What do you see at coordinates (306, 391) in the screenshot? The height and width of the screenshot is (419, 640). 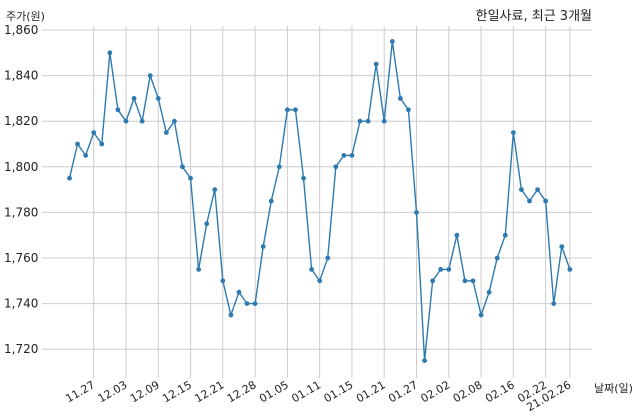 I see `x-tick-label: 01.11` at bounding box center [306, 391].